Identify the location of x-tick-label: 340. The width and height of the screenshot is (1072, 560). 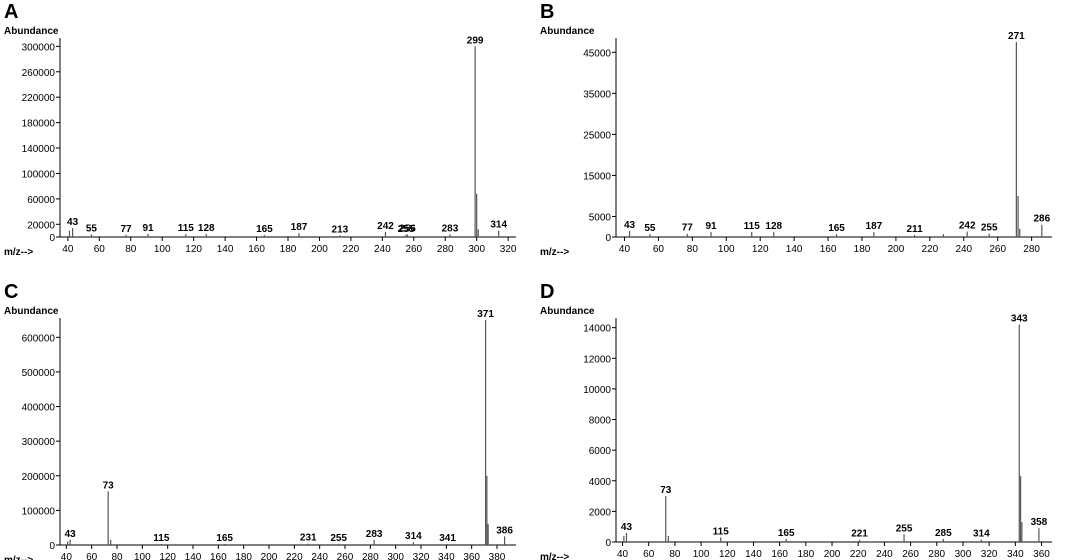
(1015, 554).